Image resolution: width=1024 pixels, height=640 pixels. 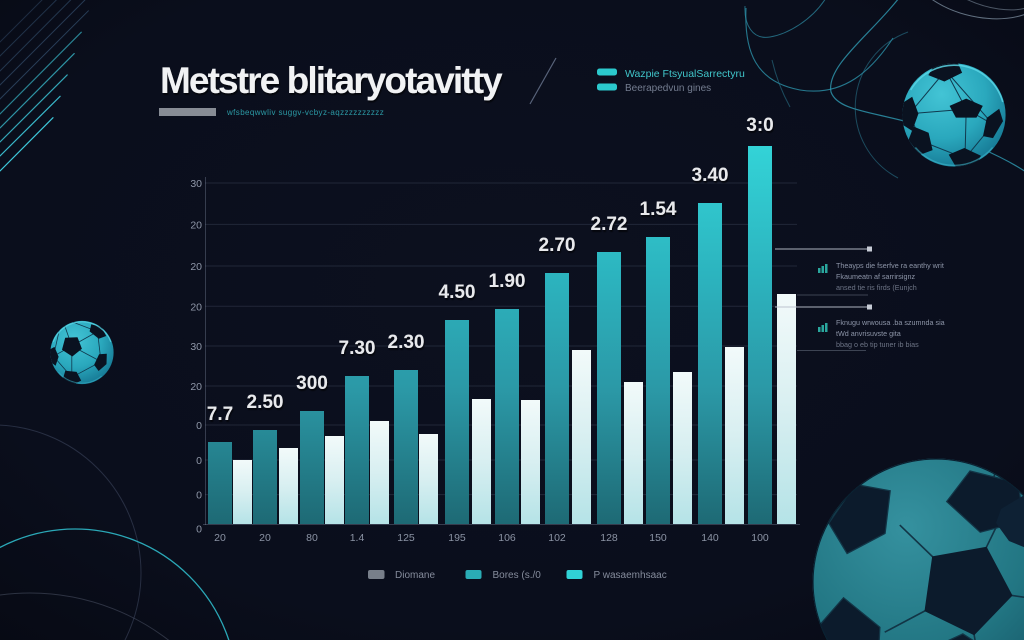 I want to click on svg-text: Bores (s./0, so click(x=517, y=575).